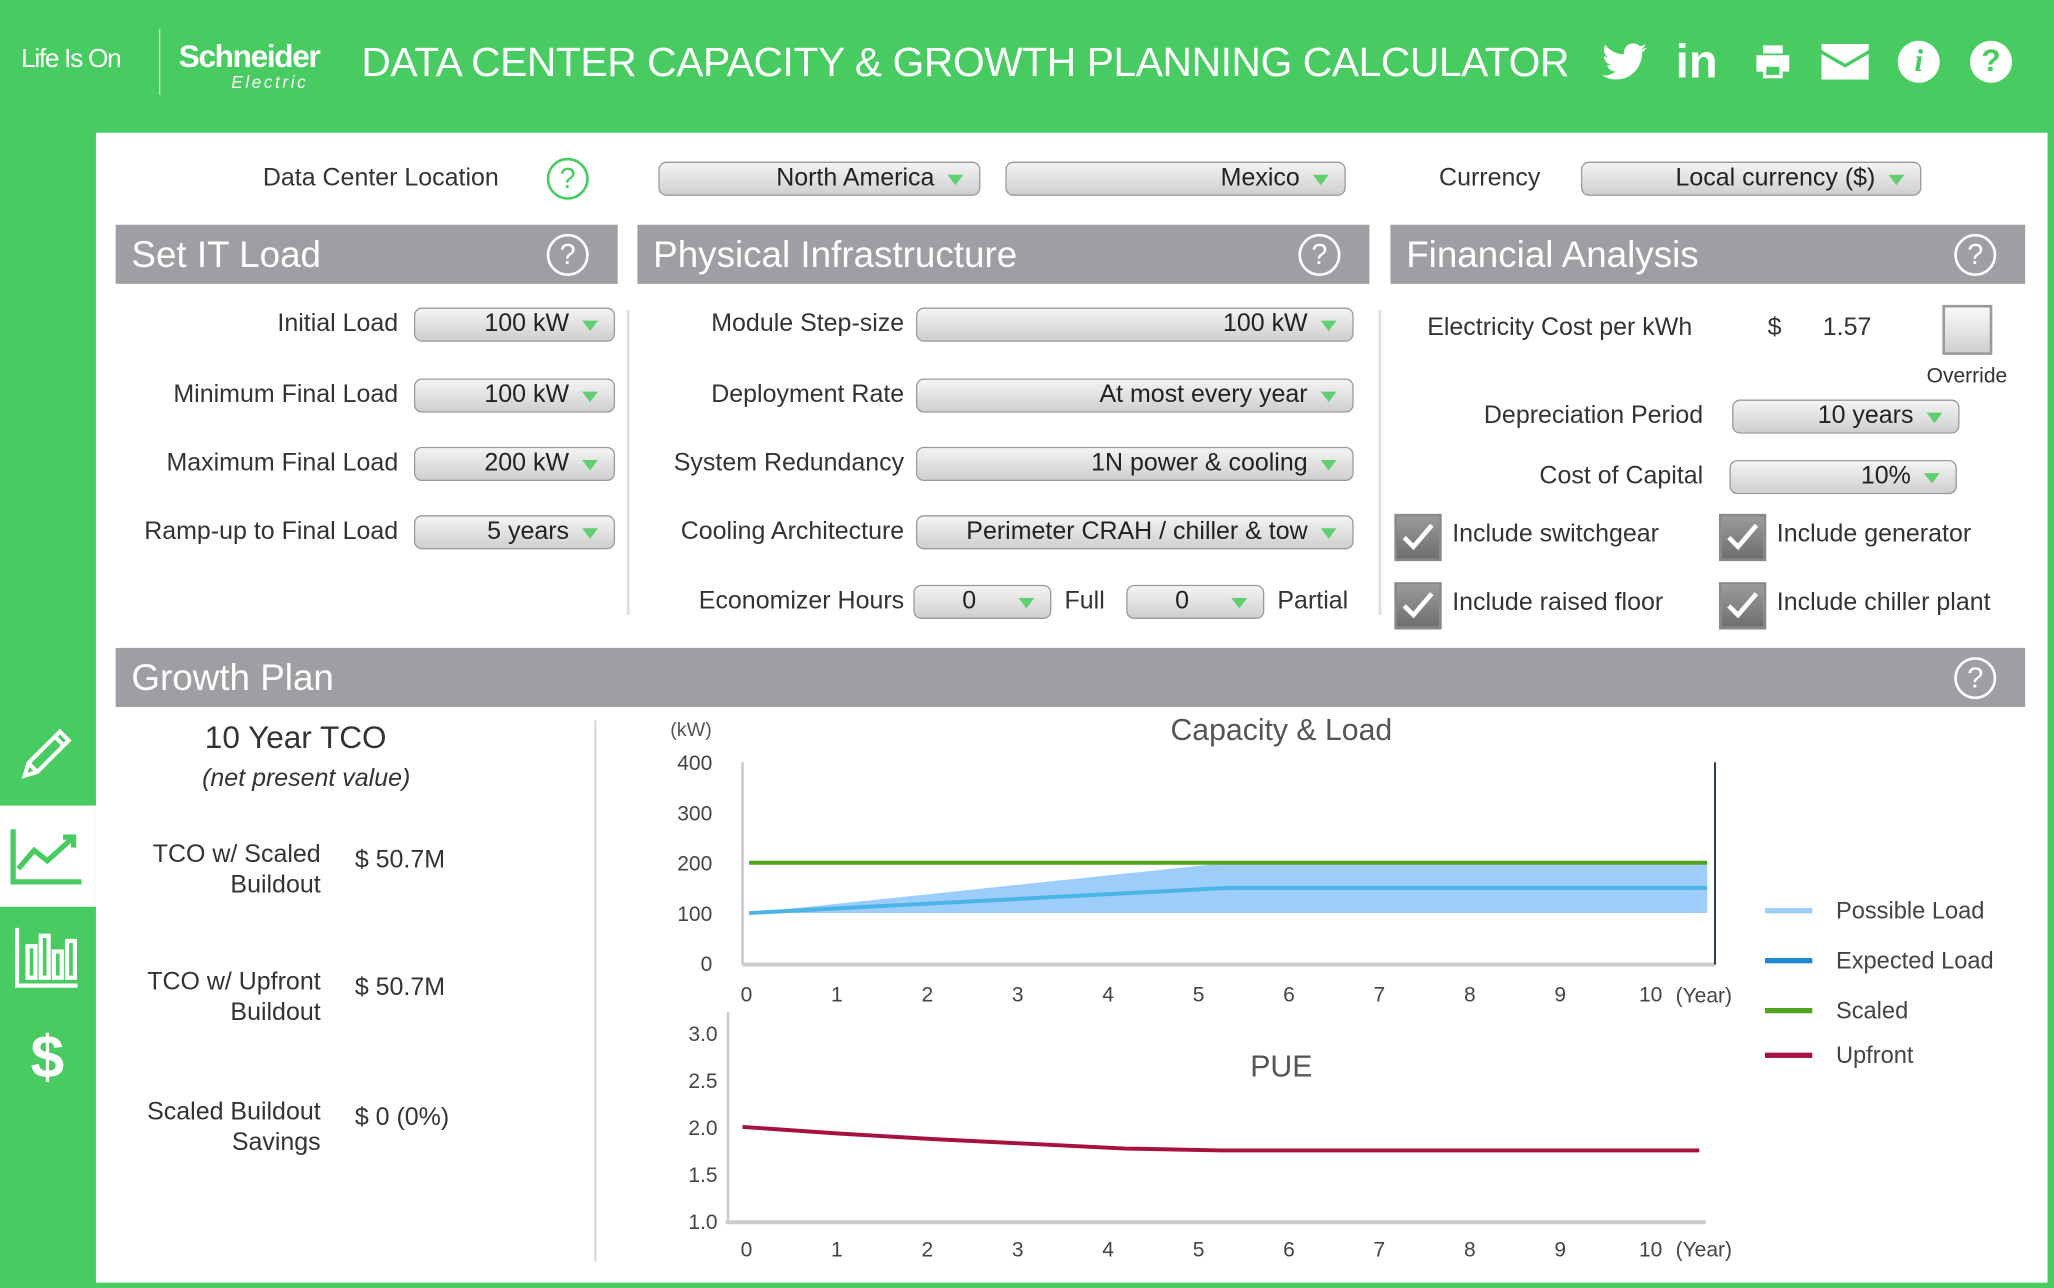 The image size is (2054, 1288). Describe the element at coordinates (982, 601) in the screenshot. I see `economizer-full-select: 0` at that location.